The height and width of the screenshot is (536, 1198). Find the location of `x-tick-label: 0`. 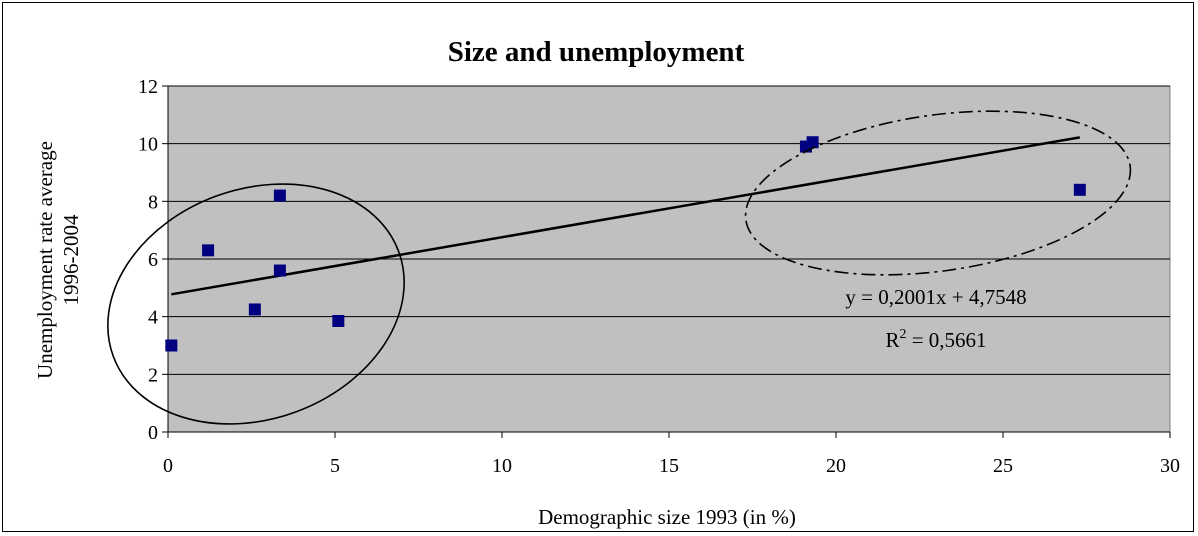

x-tick-label: 0 is located at coordinates (168, 466).